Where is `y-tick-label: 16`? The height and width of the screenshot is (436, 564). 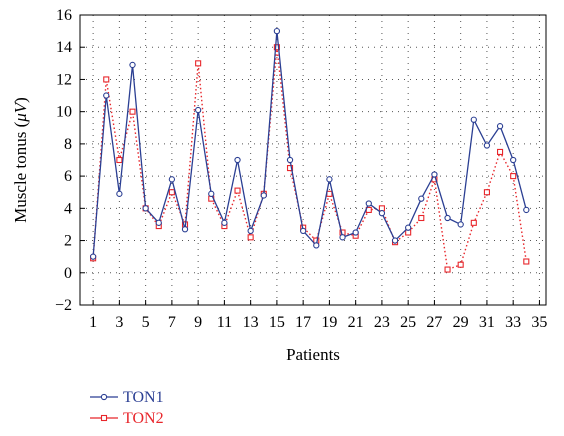 y-tick-label: 16 is located at coordinates (64, 15).